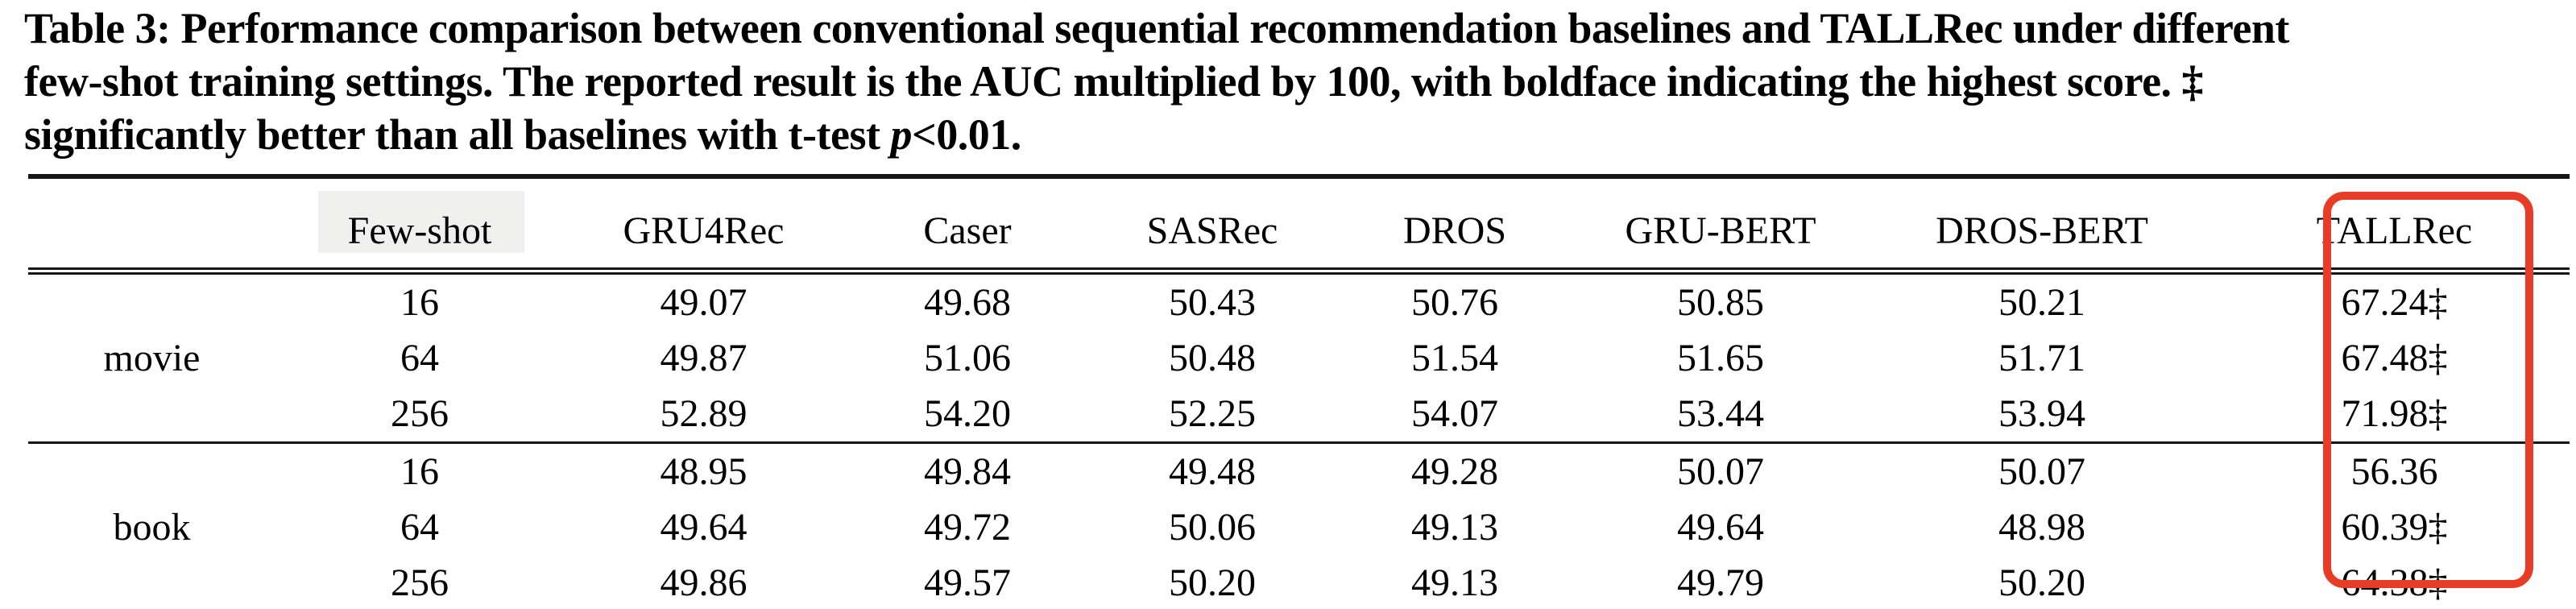 This screenshot has height=609, width=2576. I want to click on tallrec-score-cell: 67.24‡, so click(2394, 302).